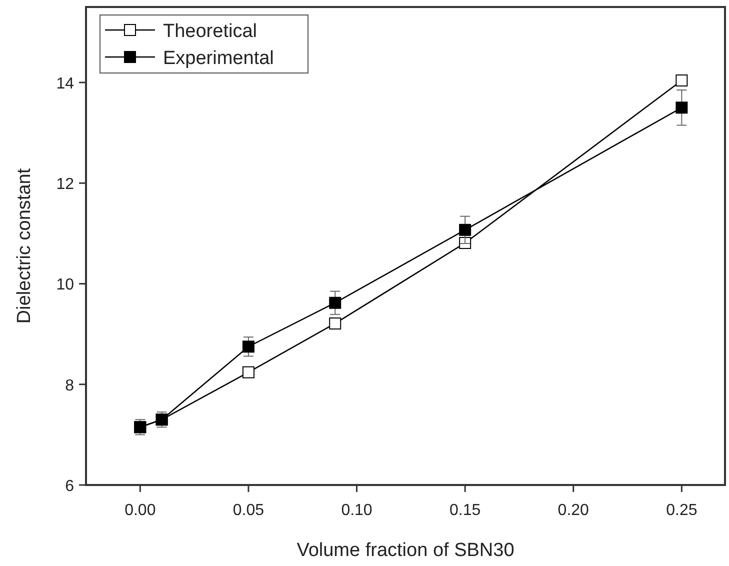 Image resolution: width=729 pixels, height=566 pixels. What do you see at coordinates (210, 31) in the screenshot?
I see `legend-label: Theoretical` at bounding box center [210, 31].